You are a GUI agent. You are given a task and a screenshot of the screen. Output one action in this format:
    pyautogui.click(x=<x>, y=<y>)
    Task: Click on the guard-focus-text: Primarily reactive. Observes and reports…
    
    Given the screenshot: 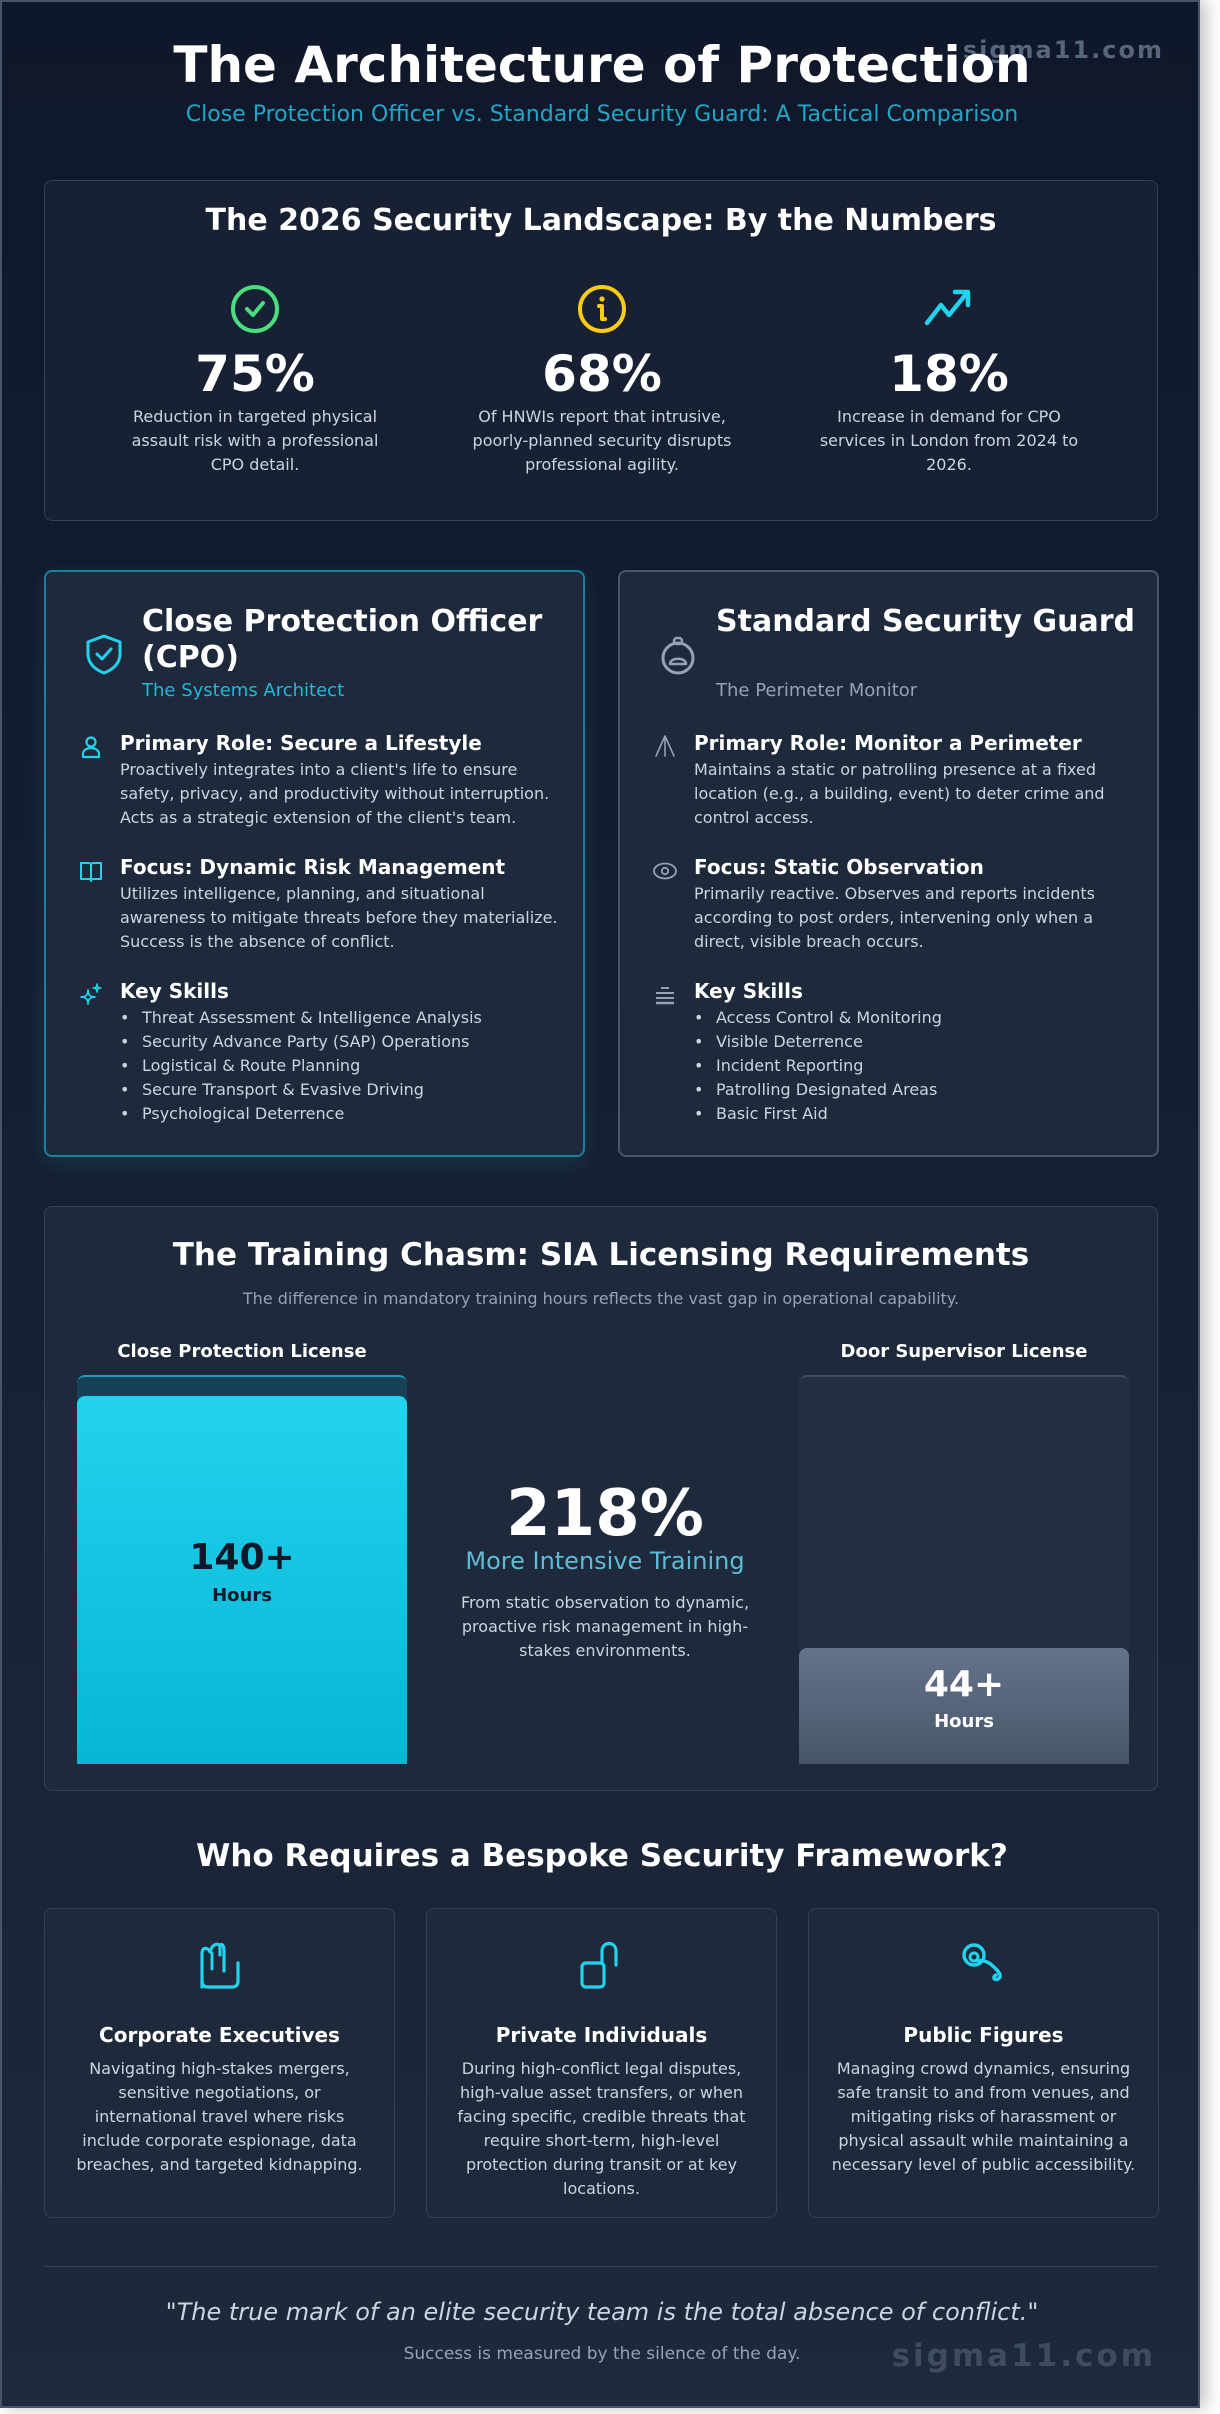 What is the action you would take?
    pyautogui.click(x=894, y=917)
    